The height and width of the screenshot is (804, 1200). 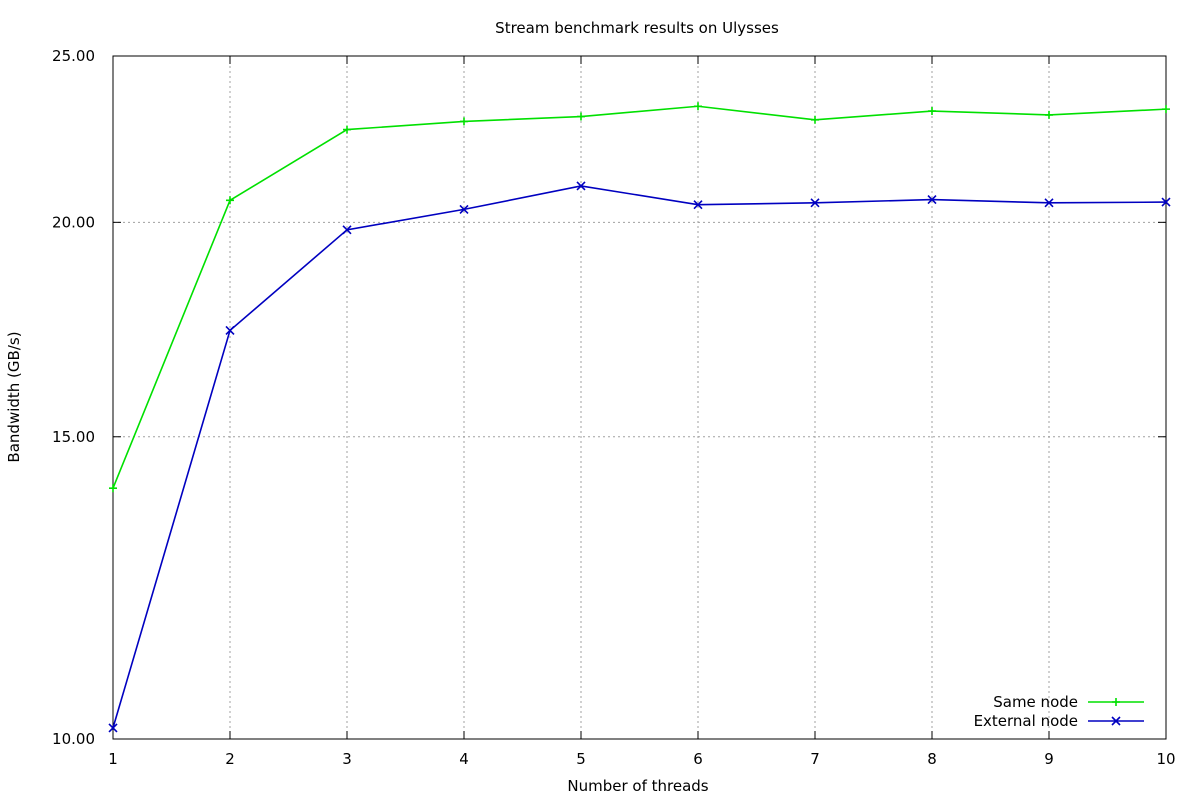 What do you see at coordinates (73, 222) in the screenshot?
I see `y-tick-label: 20.00` at bounding box center [73, 222].